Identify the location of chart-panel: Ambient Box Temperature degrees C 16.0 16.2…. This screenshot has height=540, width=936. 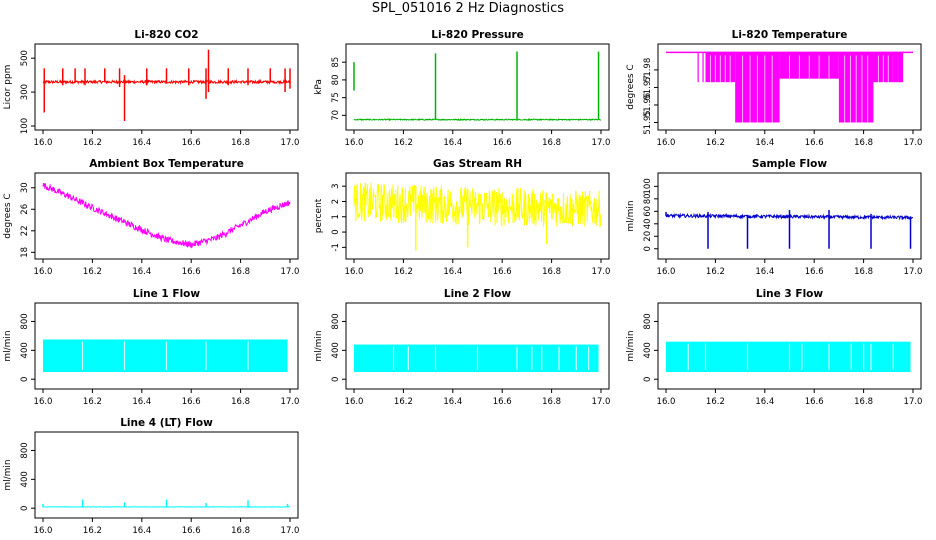
(151, 217).